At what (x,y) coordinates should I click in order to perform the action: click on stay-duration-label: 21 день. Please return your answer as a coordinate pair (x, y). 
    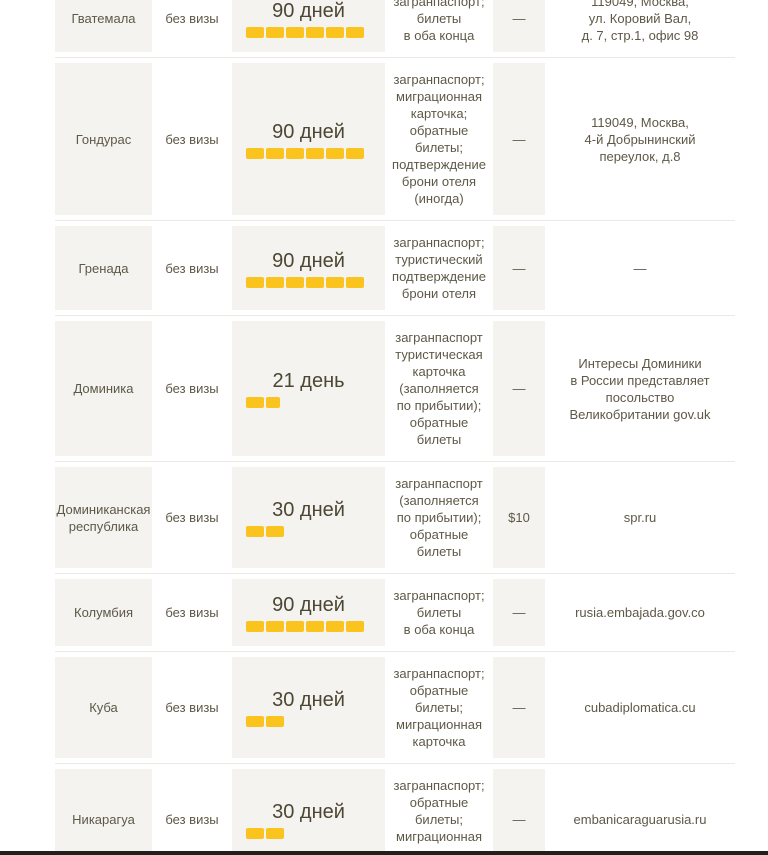
    Looking at the image, I should click on (308, 381).